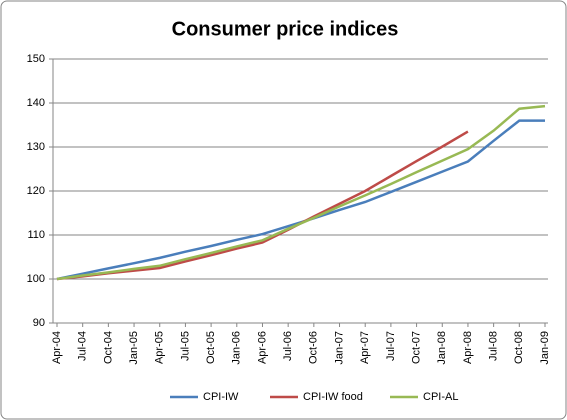  Describe the element at coordinates (416, 347) in the screenshot. I see `x-tick-label: Oct-07` at that location.